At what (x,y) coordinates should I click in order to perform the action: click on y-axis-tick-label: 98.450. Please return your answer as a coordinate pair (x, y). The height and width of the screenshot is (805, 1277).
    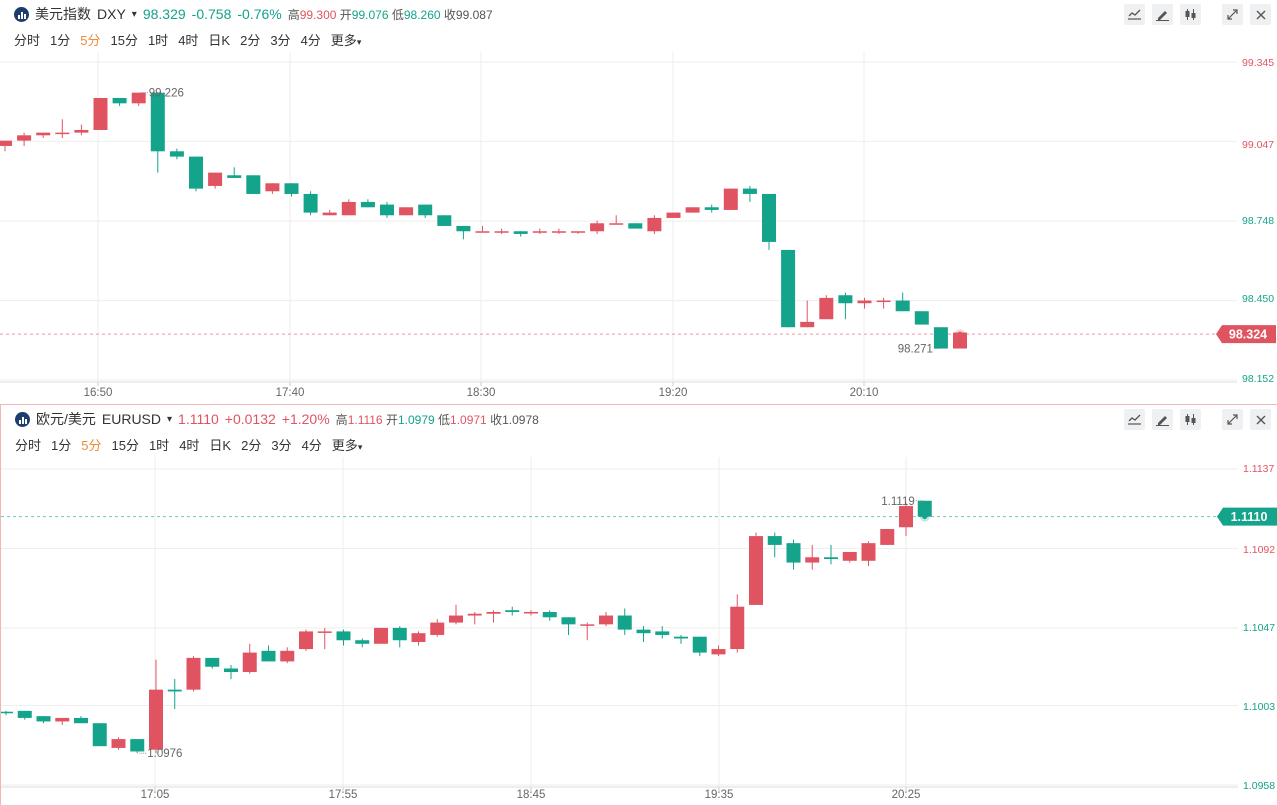
    Looking at the image, I should click on (1258, 299).